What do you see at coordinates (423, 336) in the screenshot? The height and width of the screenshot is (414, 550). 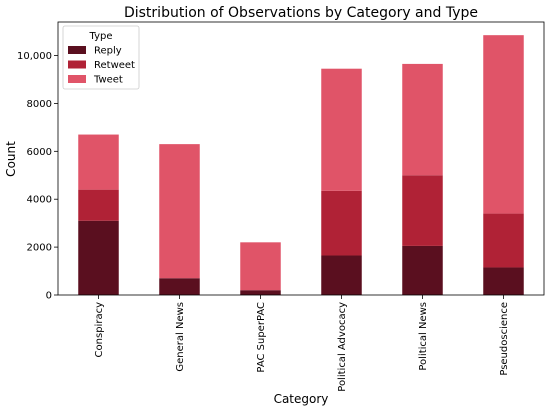 I see `x-tick-label: Political News` at bounding box center [423, 336].